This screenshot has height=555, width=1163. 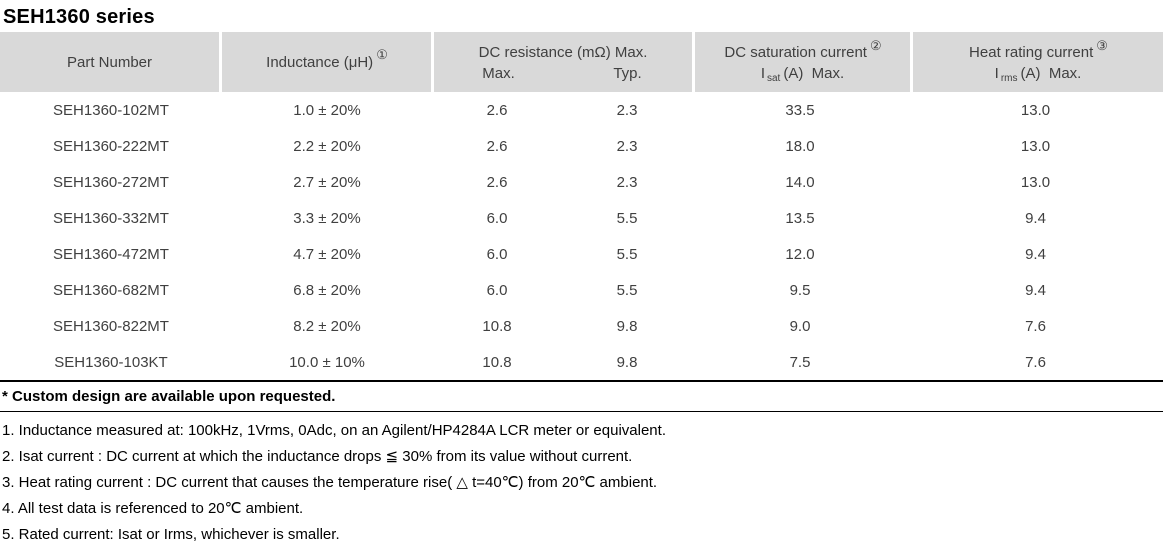 What do you see at coordinates (800, 326) in the screenshot?
I see `table-cell-isat: 9.0` at bounding box center [800, 326].